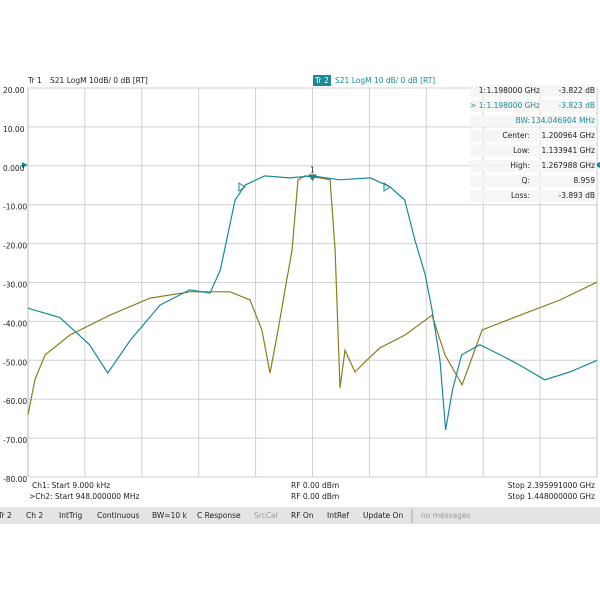 The height and width of the screenshot is (600, 600). I want to click on toolbar-item: SrcCal, so click(266, 515).